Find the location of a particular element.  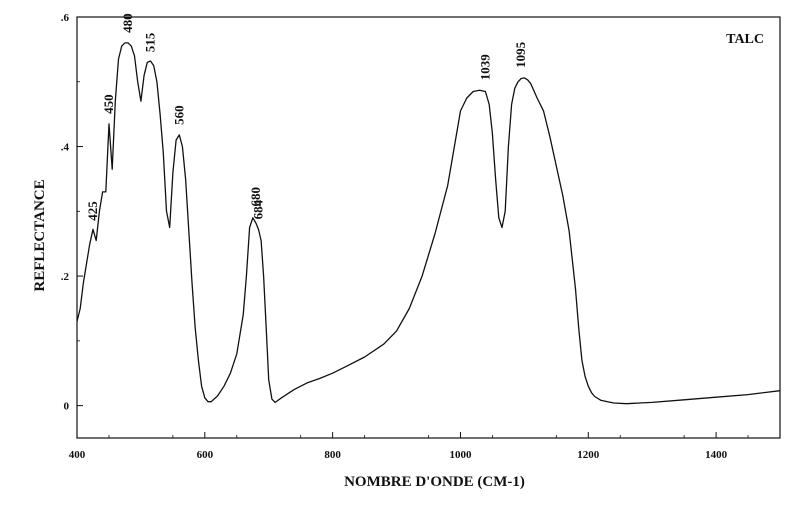

x-axis-title: NOMBRE D'ONDE (CM-1) is located at coordinates (434, 482).